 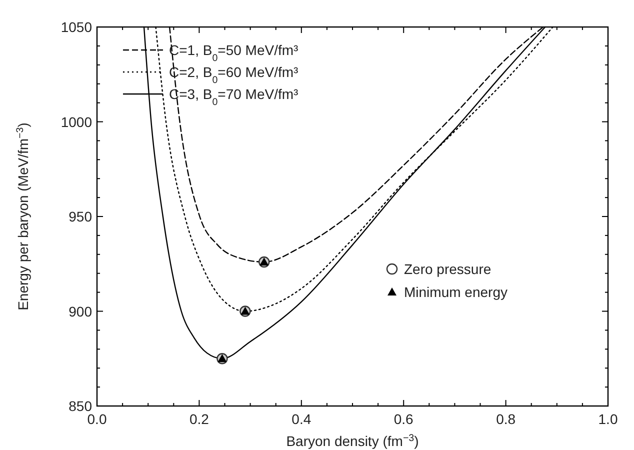 What do you see at coordinates (80, 311) in the screenshot?
I see `y-tick-label: 900` at bounding box center [80, 311].